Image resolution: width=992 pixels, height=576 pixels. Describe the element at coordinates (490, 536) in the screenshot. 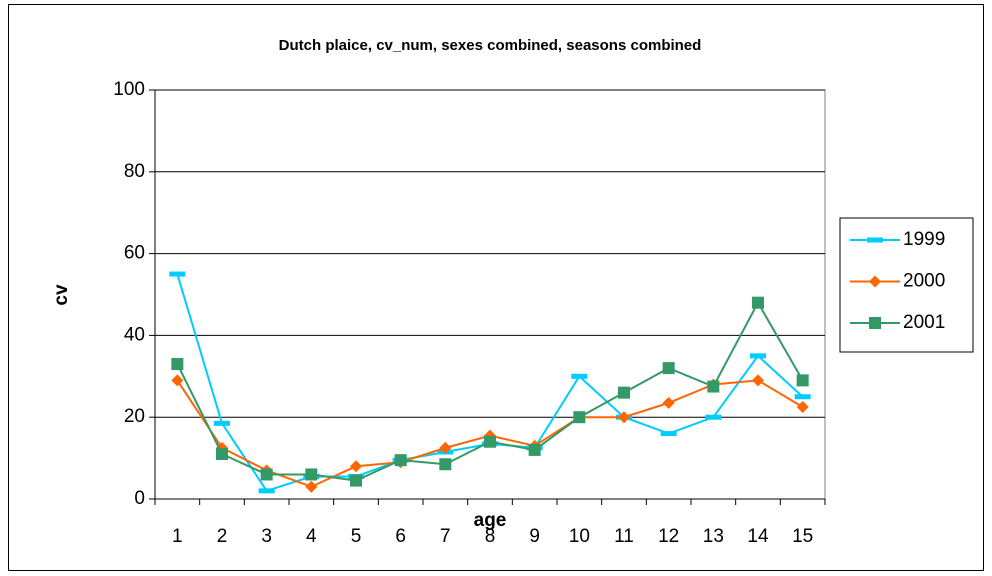

I see `x-tick-label: 8` at that location.